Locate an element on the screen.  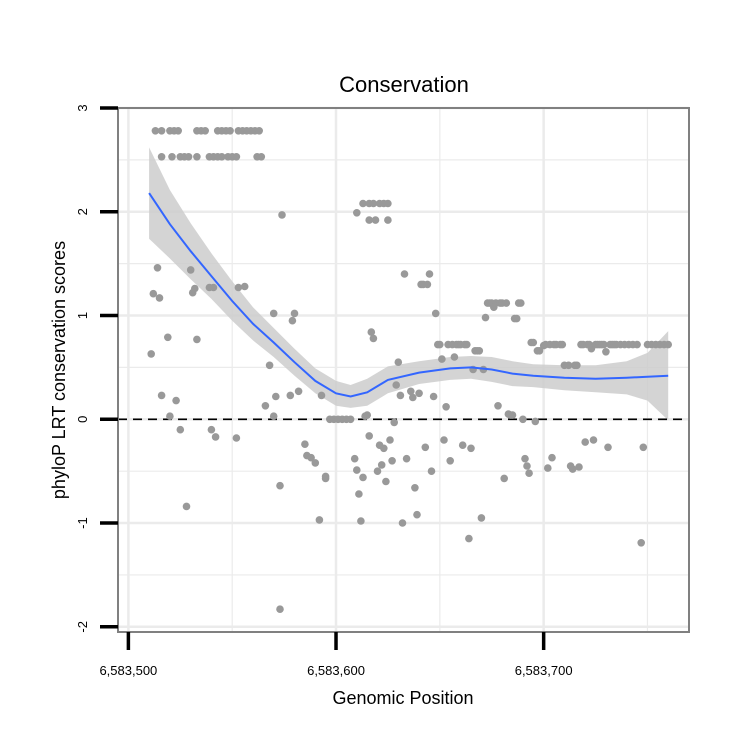
y-tick-label: 3 is located at coordinates (82, 107).